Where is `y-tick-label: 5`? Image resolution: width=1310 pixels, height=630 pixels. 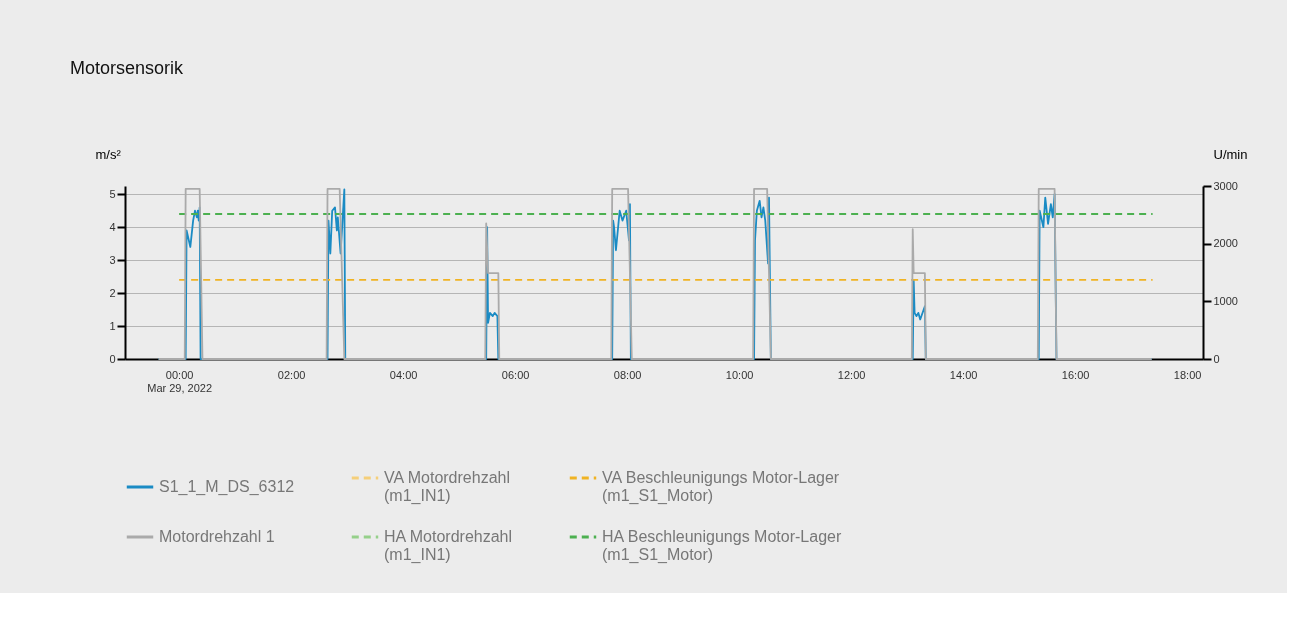 y-tick-label: 5 is located at coordinates (112, 193).